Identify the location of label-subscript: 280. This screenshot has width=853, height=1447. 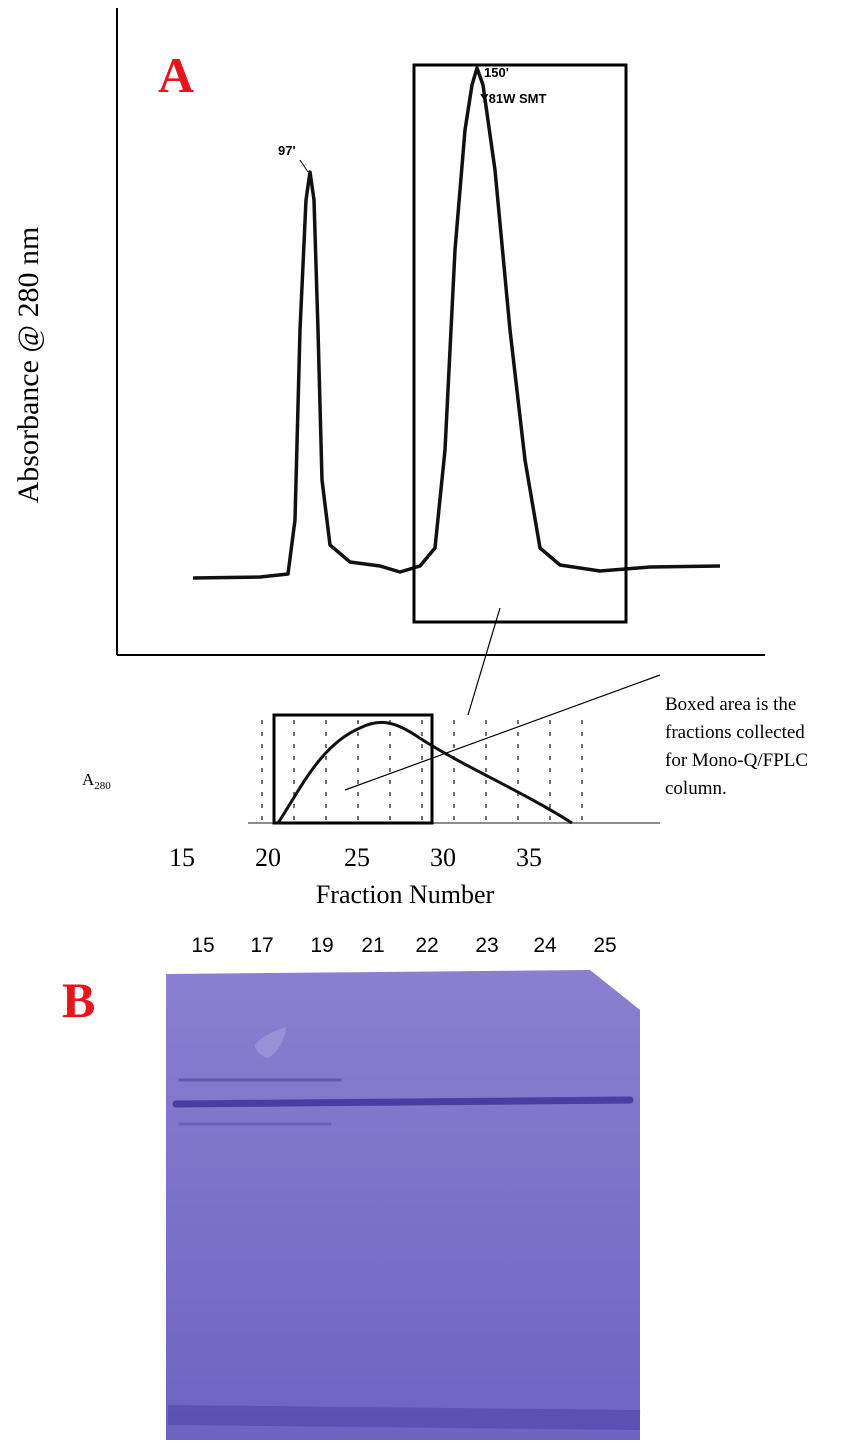
(102, 786).